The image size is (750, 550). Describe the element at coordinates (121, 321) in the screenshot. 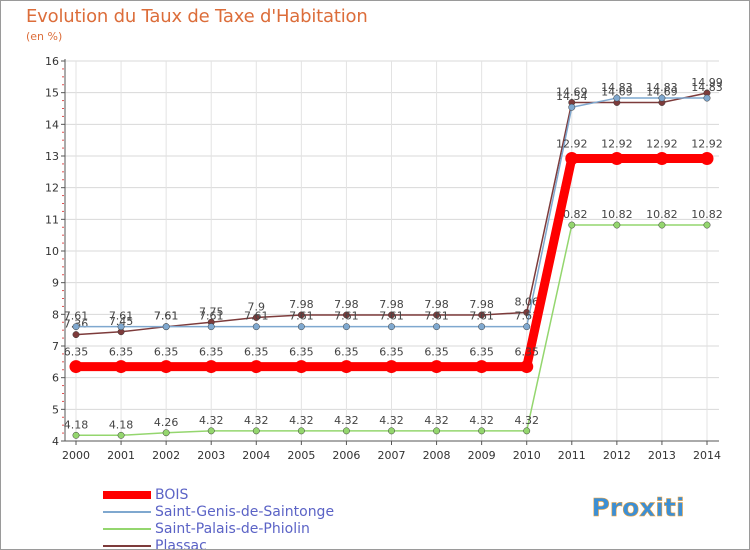

I see `data-label: 7.45` at that location.